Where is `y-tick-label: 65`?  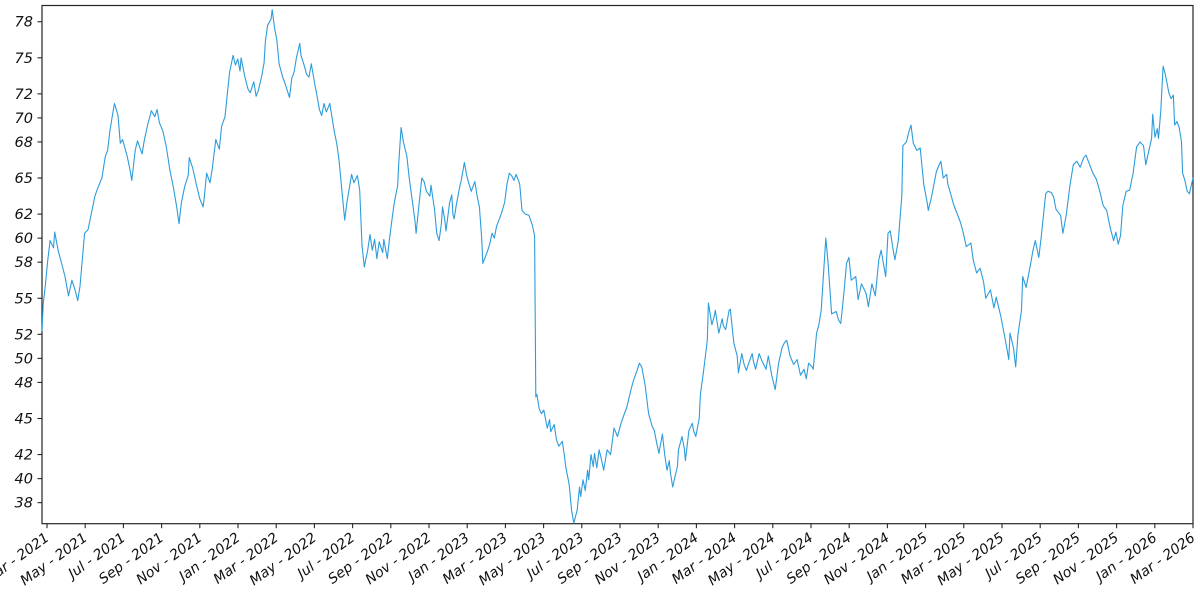
y-tick-label: 65 is located at coordinates (24, 179).